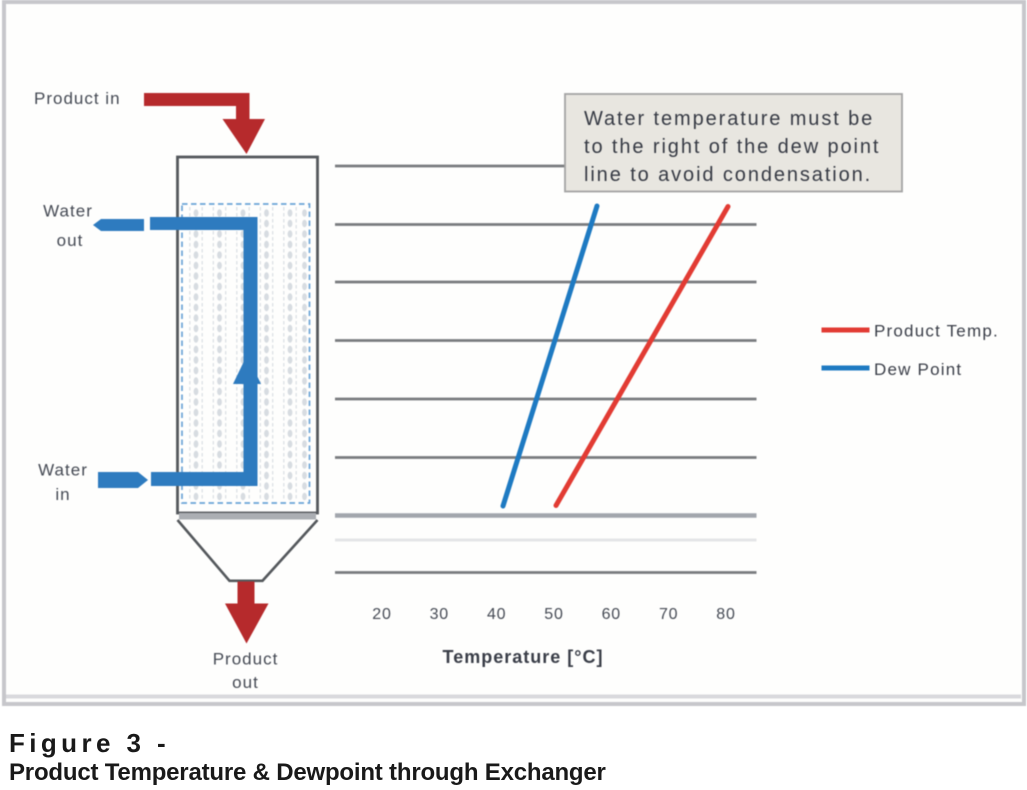 This screenshot has width=1027, height=790. I want to click on svg-text: to the right of the dew point, so click(732, 147).